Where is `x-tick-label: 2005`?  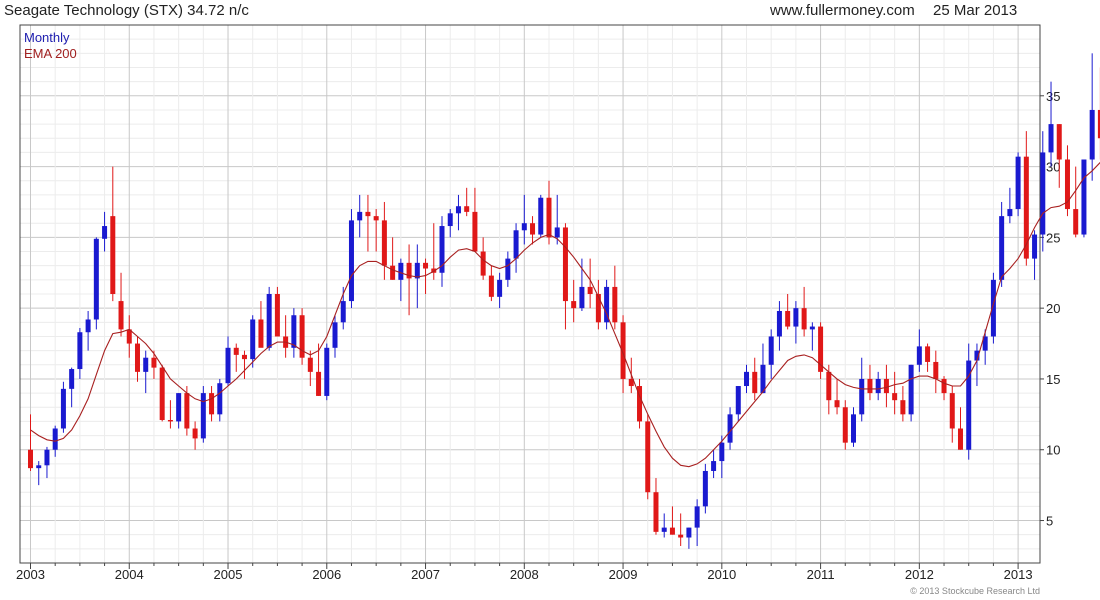
x-tick-label: 2005 is located at coordinates (228, 574).